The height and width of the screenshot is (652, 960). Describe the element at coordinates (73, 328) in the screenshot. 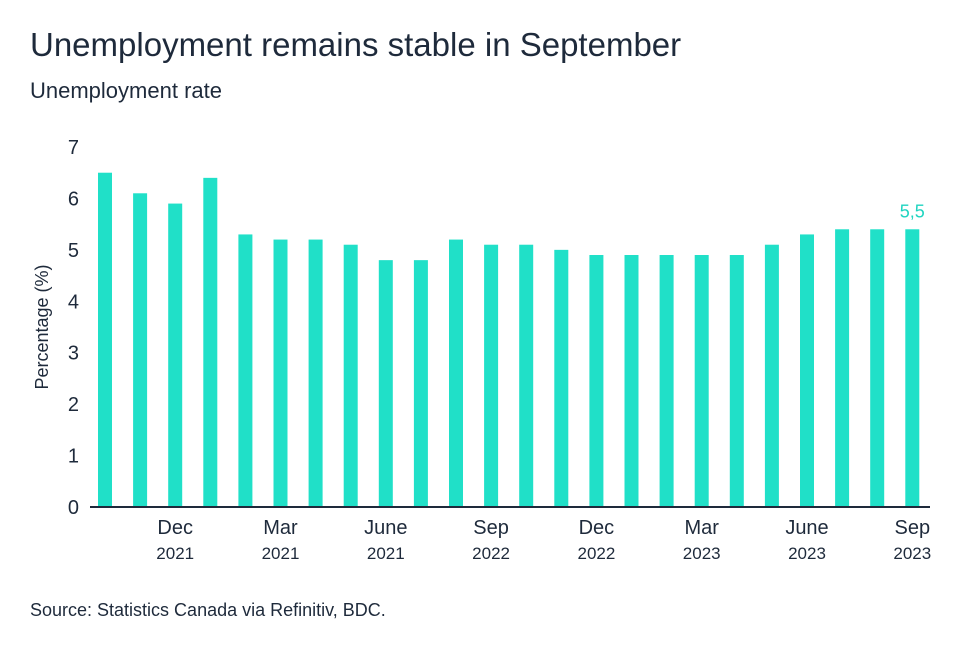

I see `y-axis-ticks: 0 1 2 3 4 5 6 7` at that location.